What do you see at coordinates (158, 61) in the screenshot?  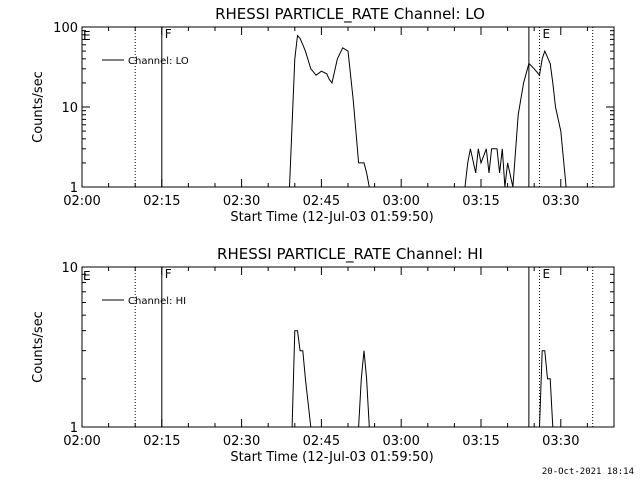 I see `legend-label: Channel: LO` at bounding box center [158, 61].